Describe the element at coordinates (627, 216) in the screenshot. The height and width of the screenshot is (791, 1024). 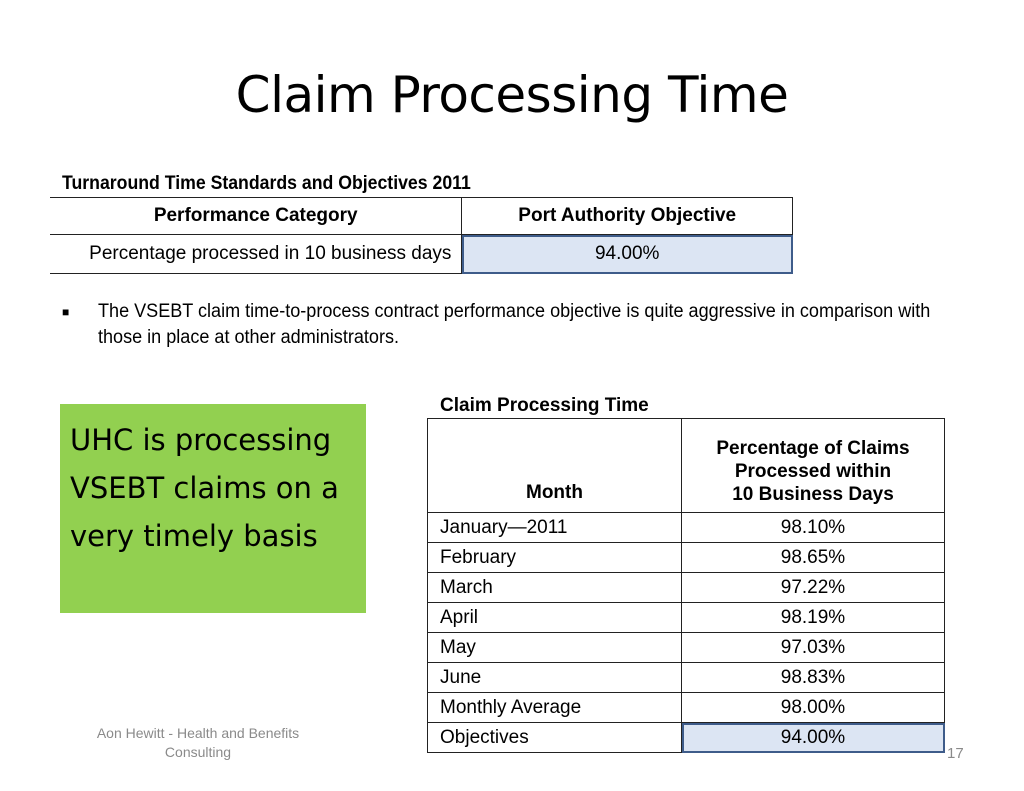
I see `header-port-authority-objective: Port Authority Objective` at that location.